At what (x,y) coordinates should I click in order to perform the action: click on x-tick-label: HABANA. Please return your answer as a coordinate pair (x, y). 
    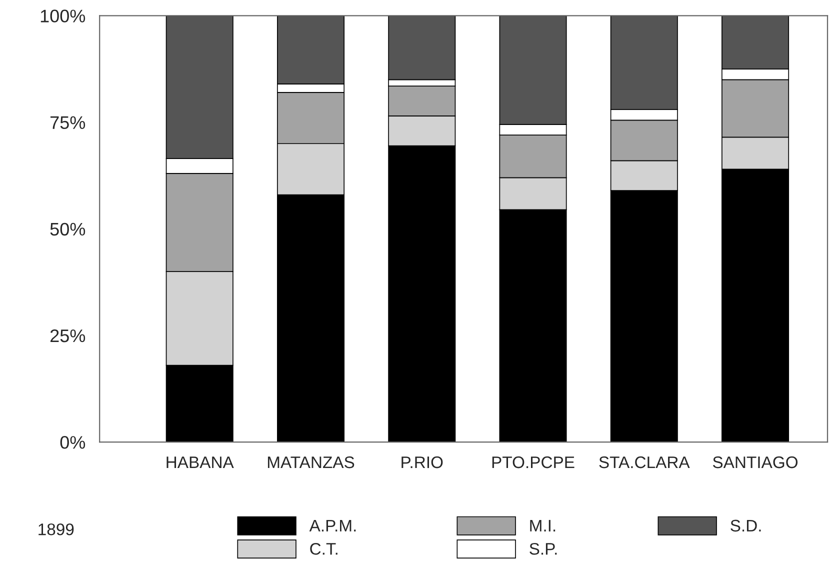
    Looking at the image, I should click on (200, 462).